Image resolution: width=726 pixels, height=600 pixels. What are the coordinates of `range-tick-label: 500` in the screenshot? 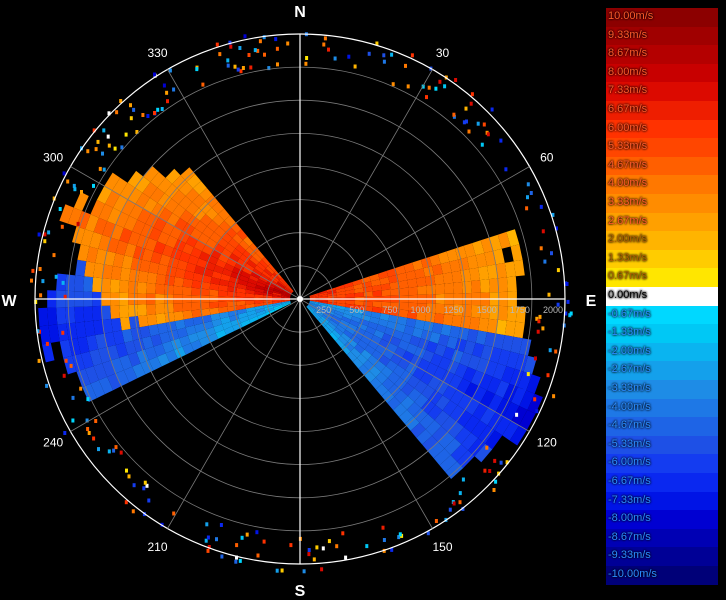 It's located at (356, 310).